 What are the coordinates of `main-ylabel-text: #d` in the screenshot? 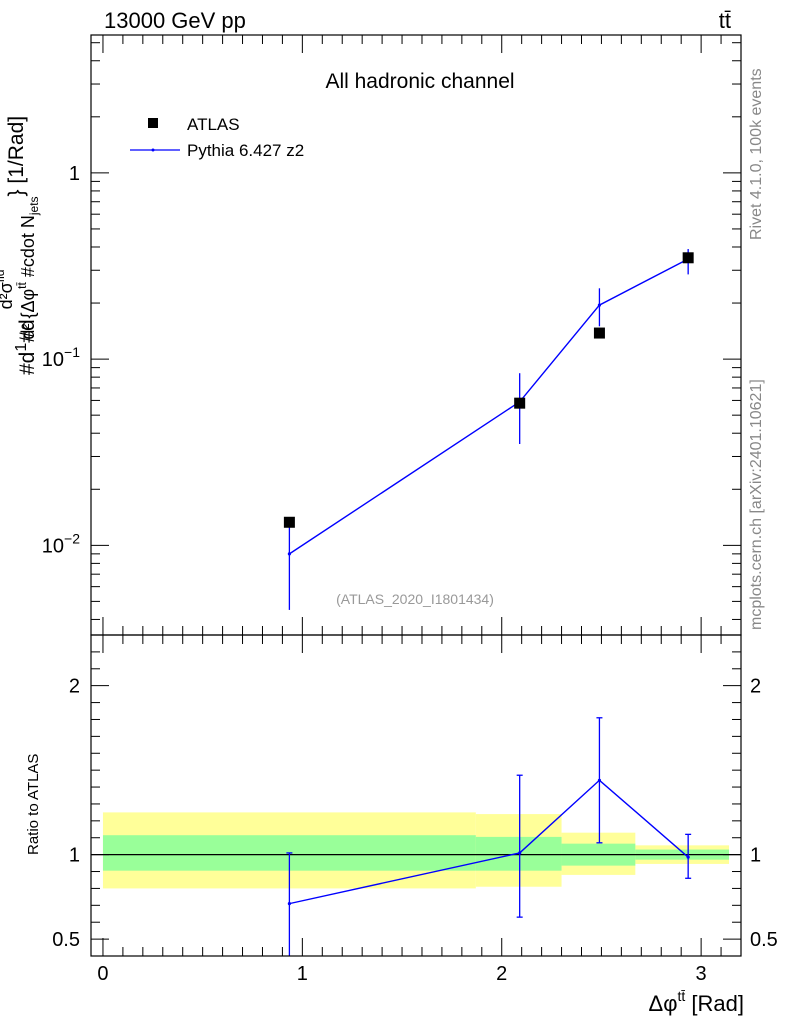 It's located at (27, 363).